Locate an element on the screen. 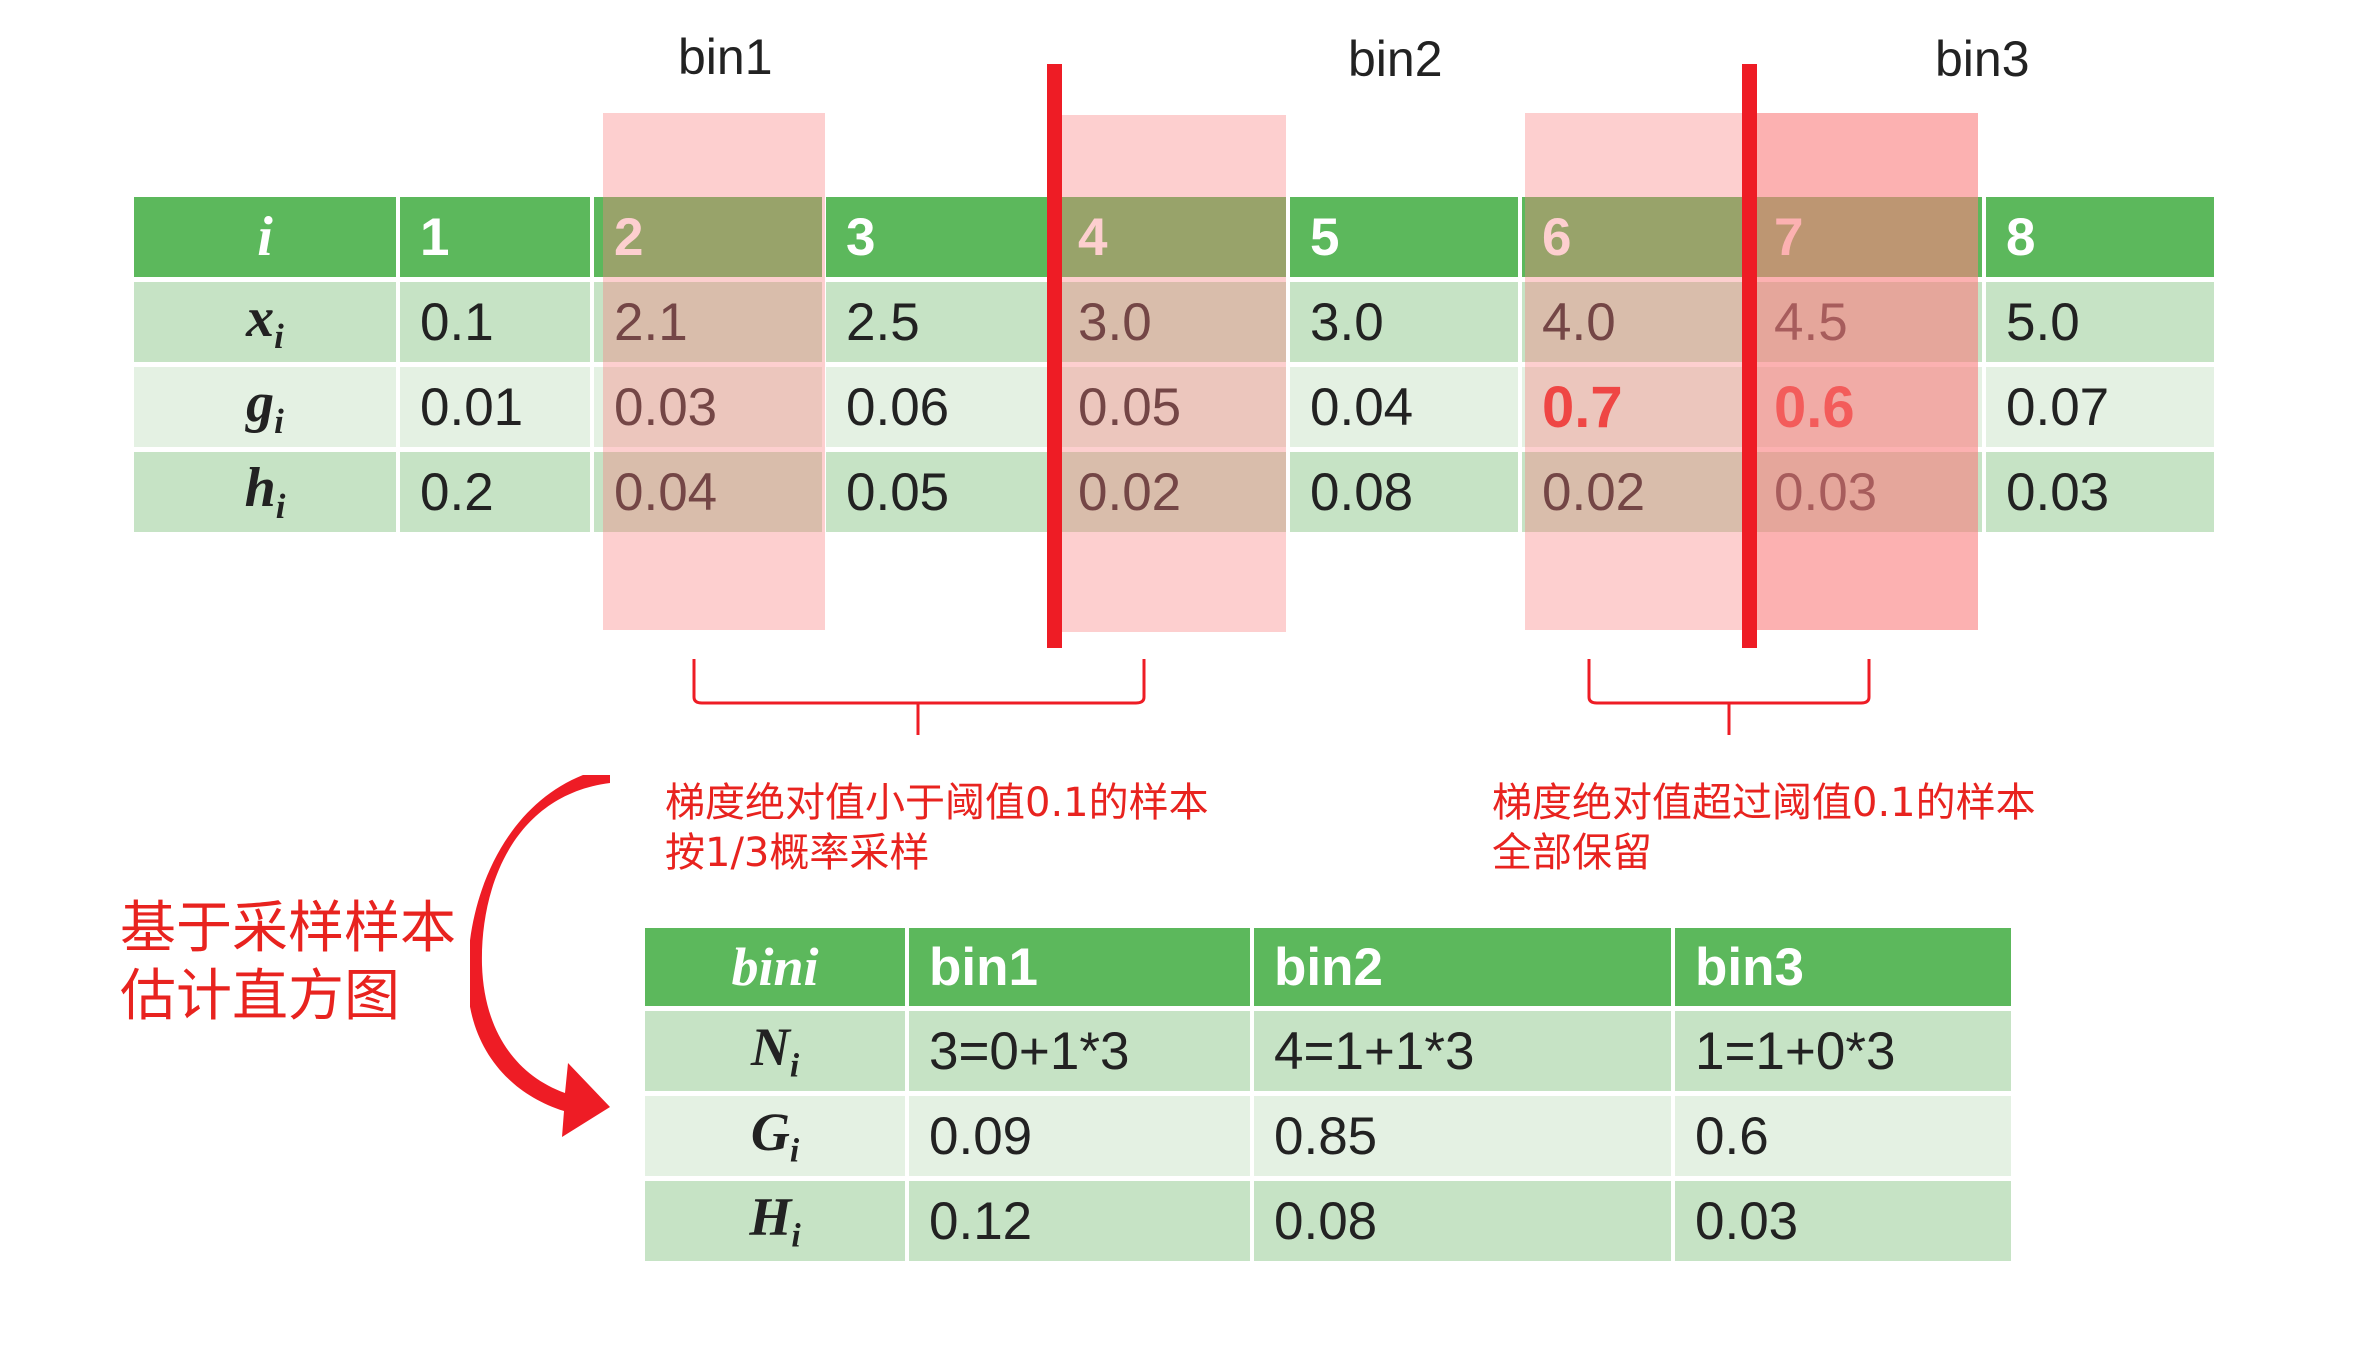 This screenshot has width=2376, height=1348. hessian-sum-row-label: Hi is located at coordinates (775, 1221).